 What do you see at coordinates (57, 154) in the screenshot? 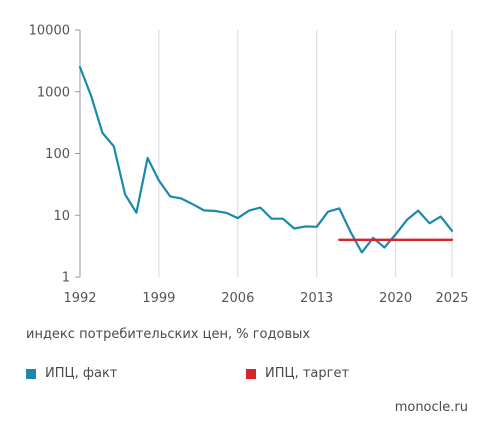
I see `y-tick-label-100: 100` at bounding box center [57, 154].